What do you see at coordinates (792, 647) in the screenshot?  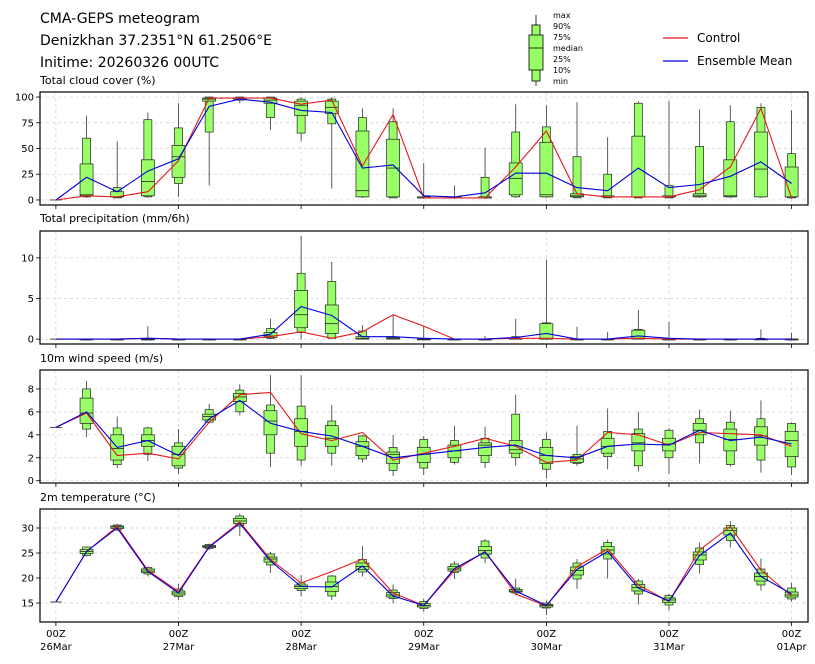 I see `x-tick-label-day: 01Apr` at bounding box center [792, 647].